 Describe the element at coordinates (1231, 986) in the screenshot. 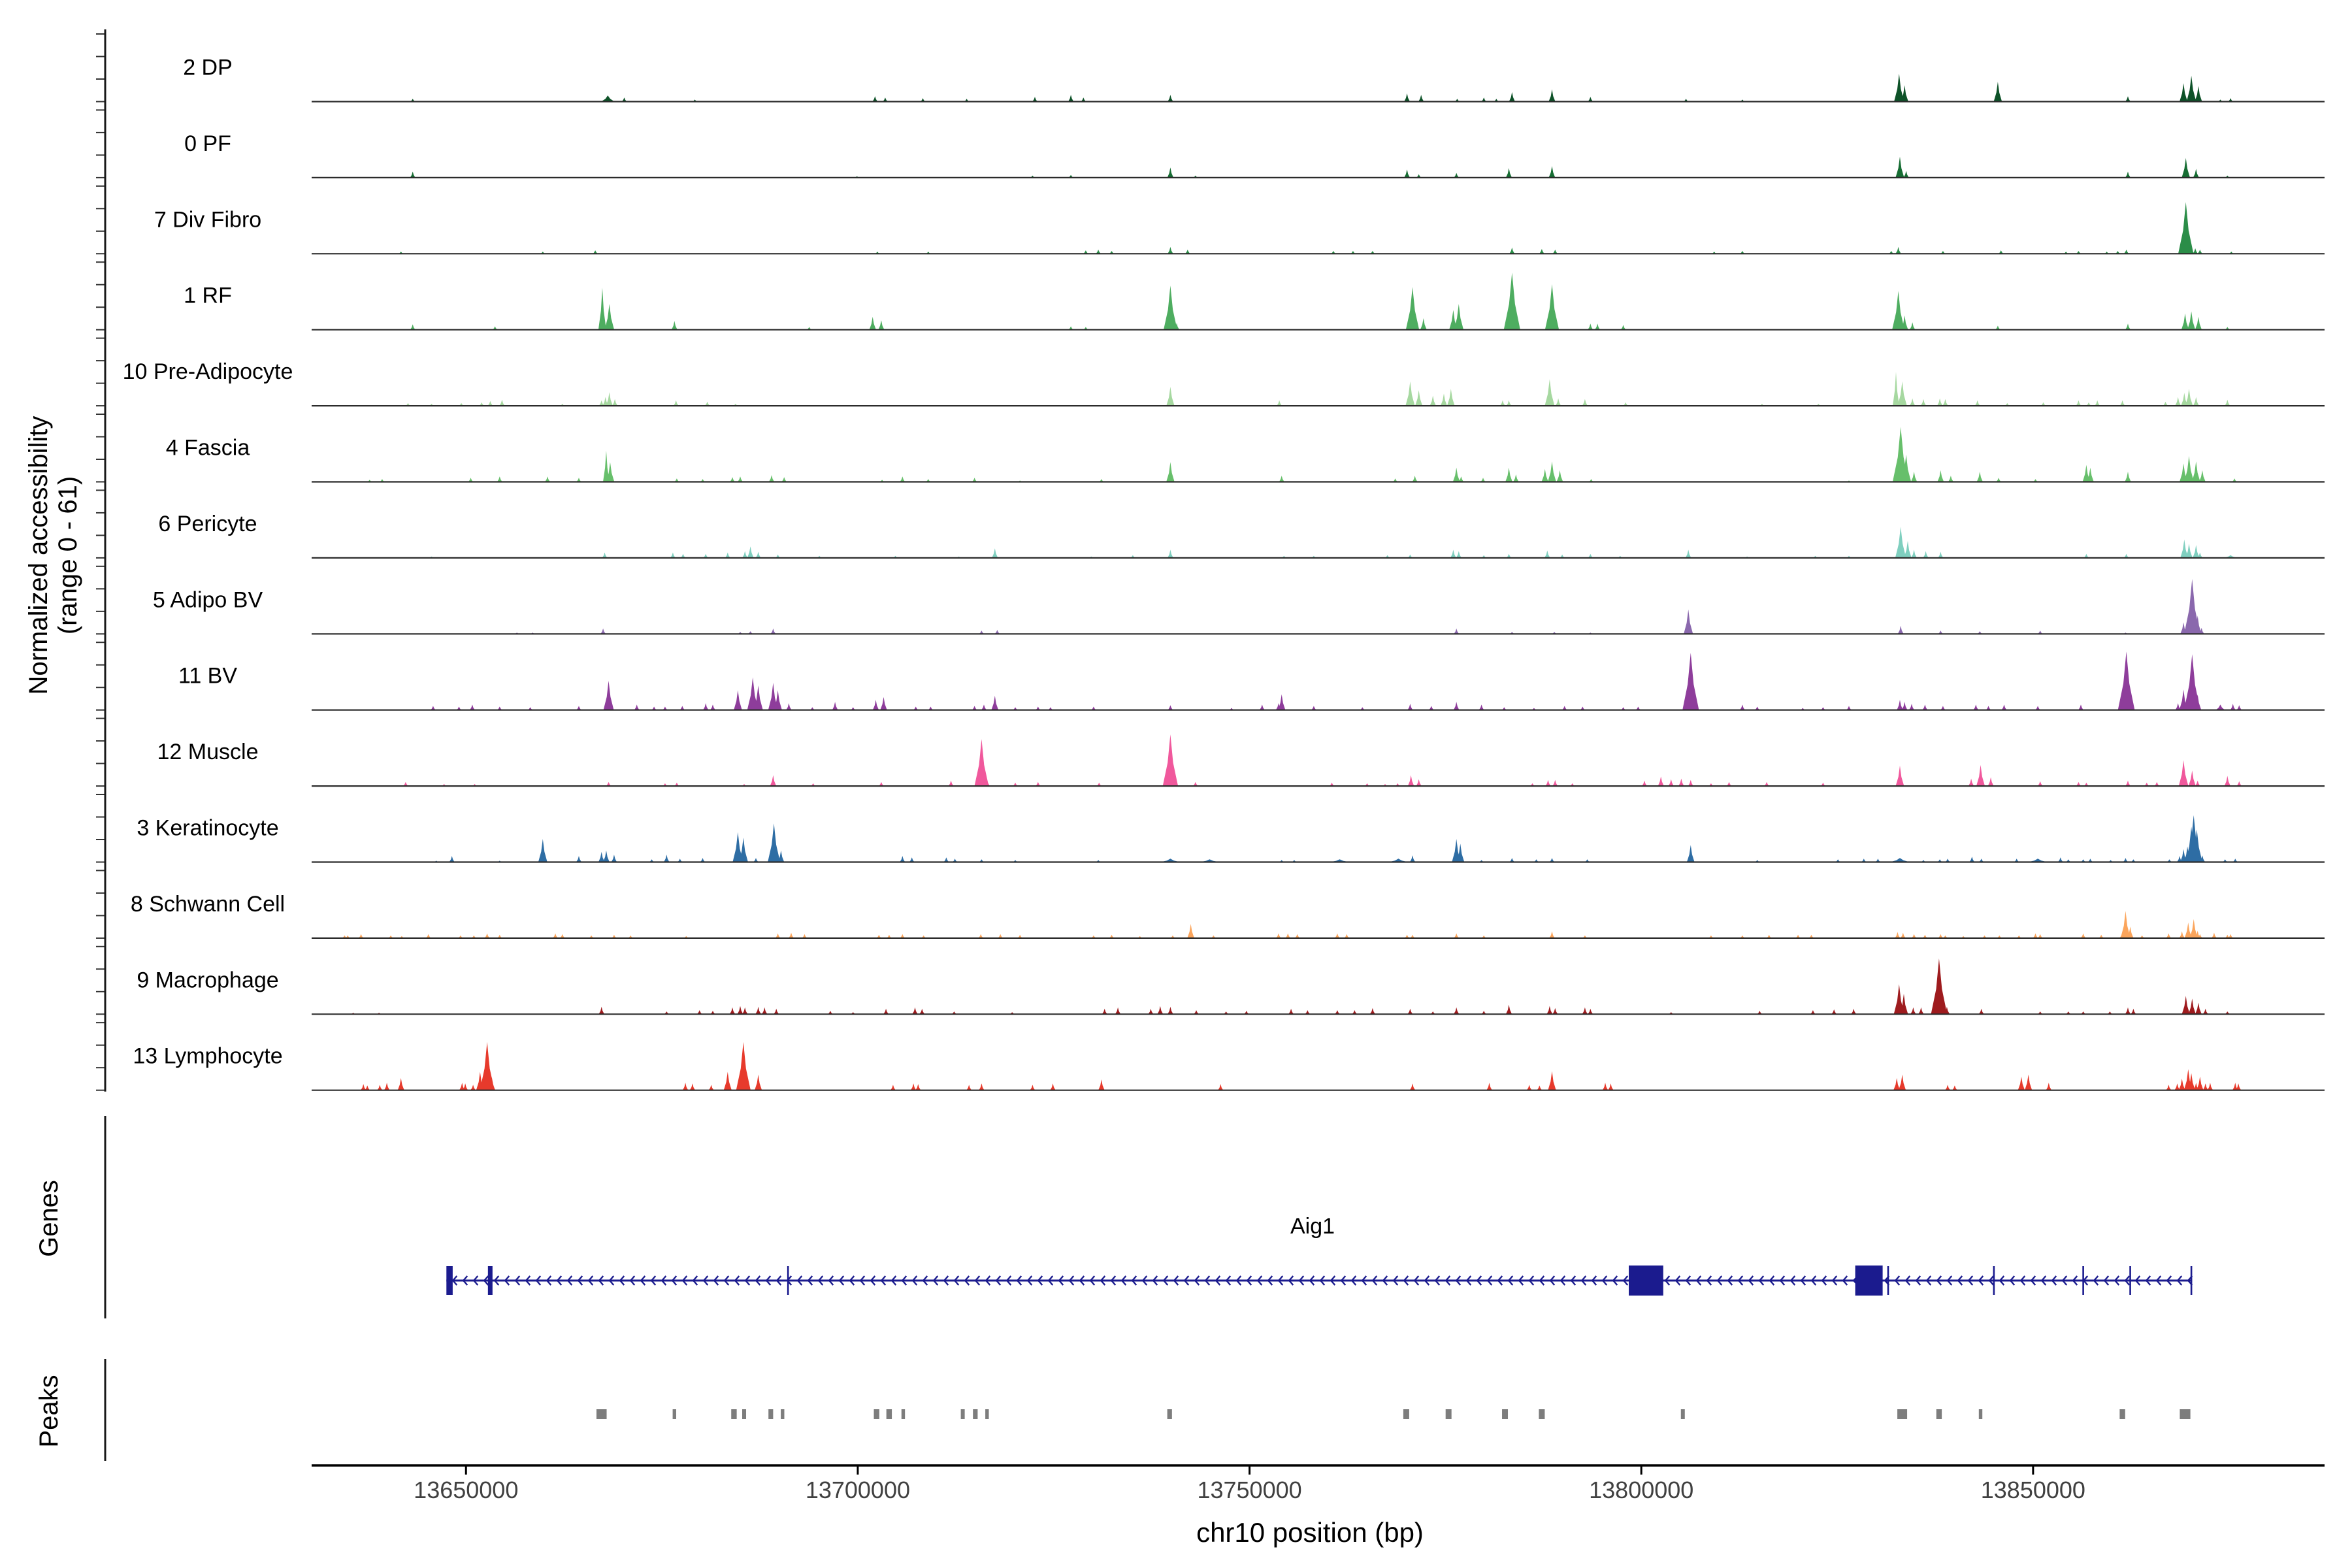

I see `track-row-9-macrophage: 9 Macrophage` at that location.